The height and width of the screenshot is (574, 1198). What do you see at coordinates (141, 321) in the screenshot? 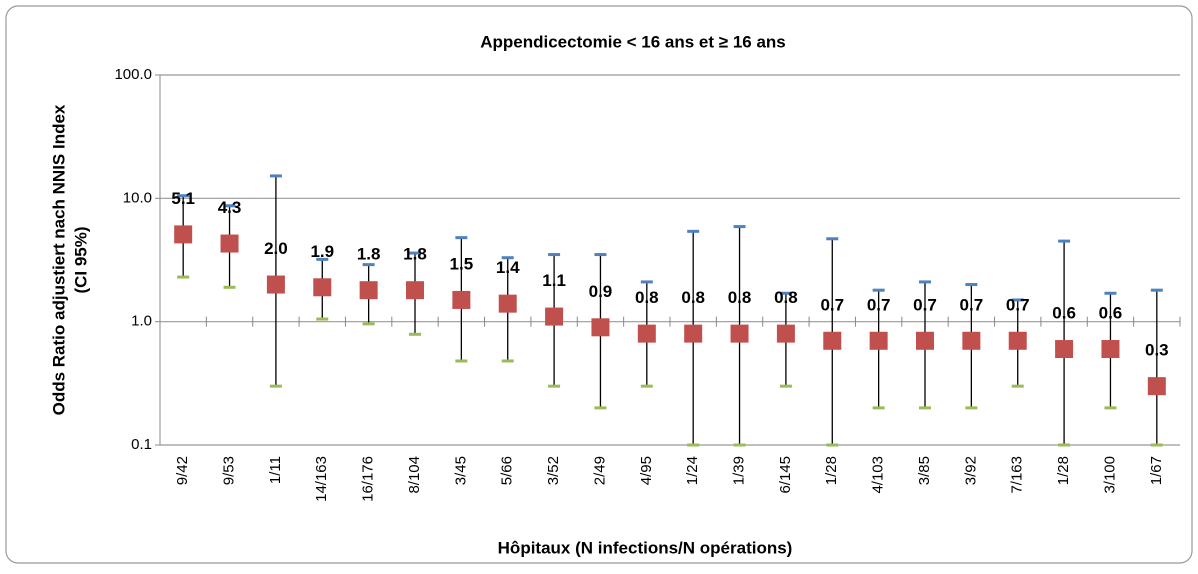
I see `y-tick-label: 1.0` at bounding box center [141, 321].